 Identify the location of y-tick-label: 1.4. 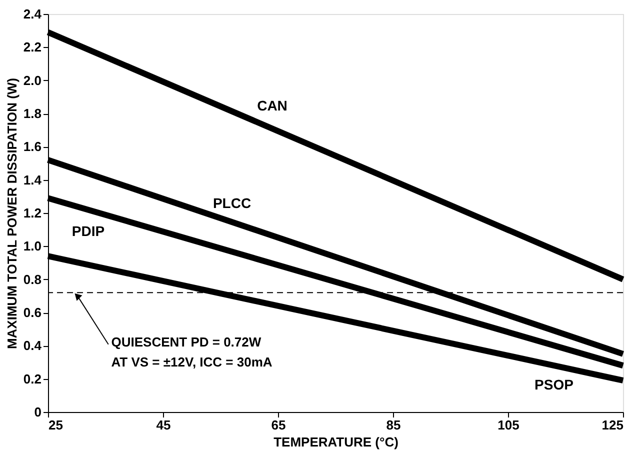
(32, 180).